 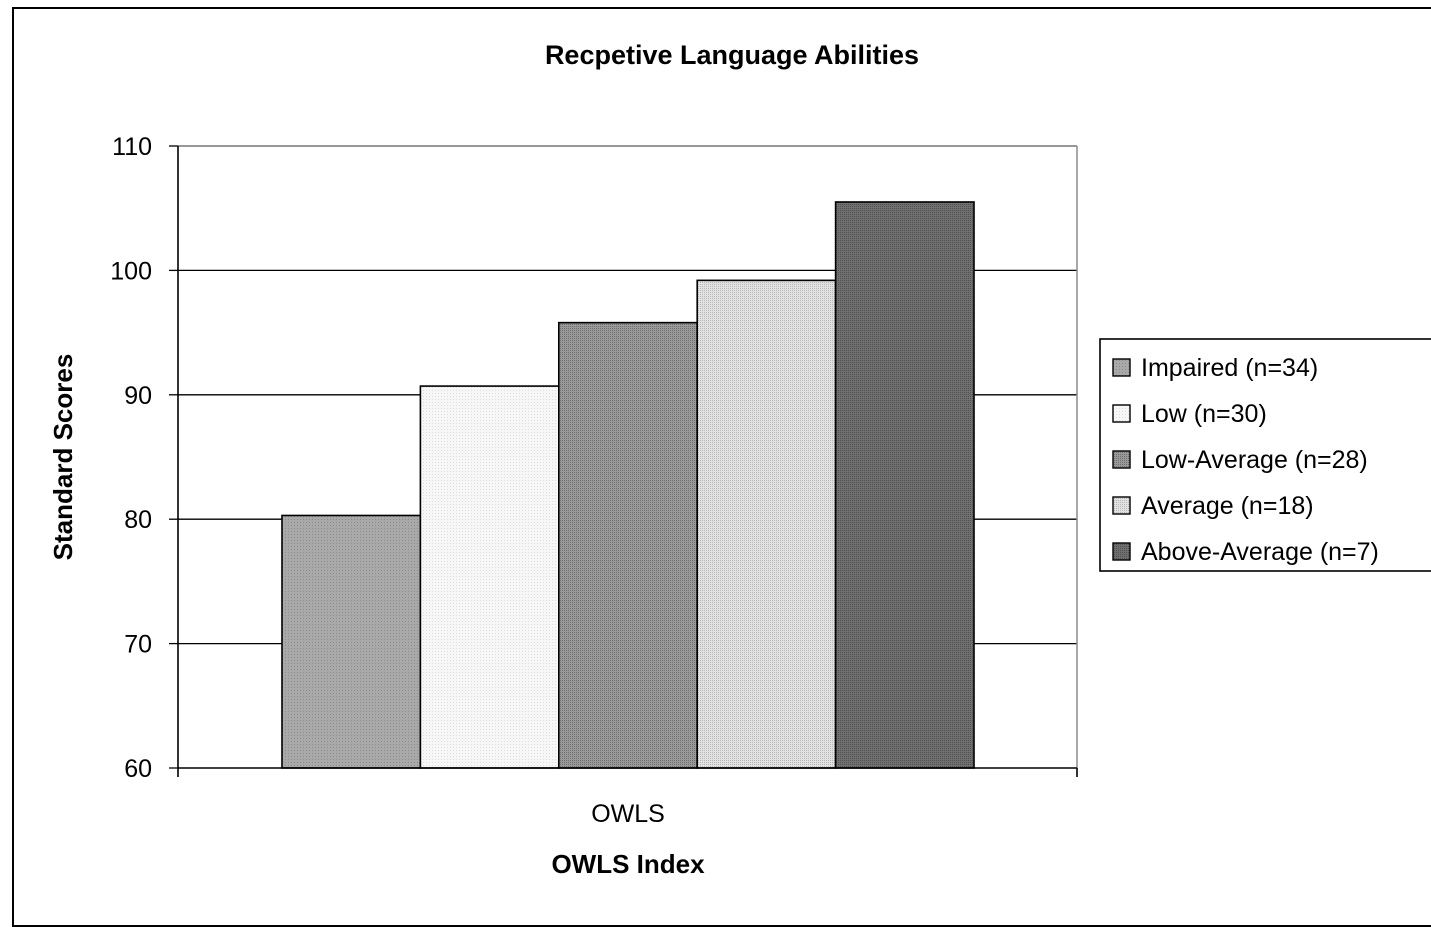 I want to click on chart-title: Recpetive Language Abilities, so click(x=732, y=55).